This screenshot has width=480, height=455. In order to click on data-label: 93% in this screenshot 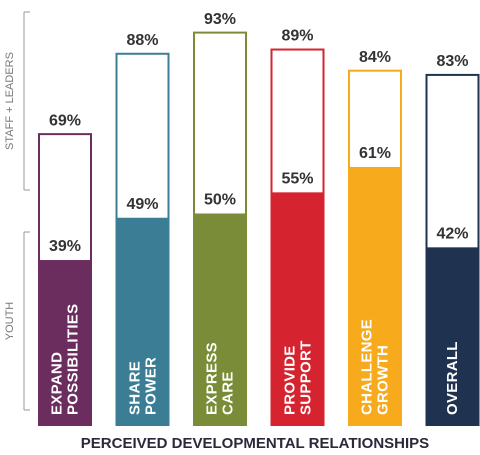, I will do `click(220, 19)`.